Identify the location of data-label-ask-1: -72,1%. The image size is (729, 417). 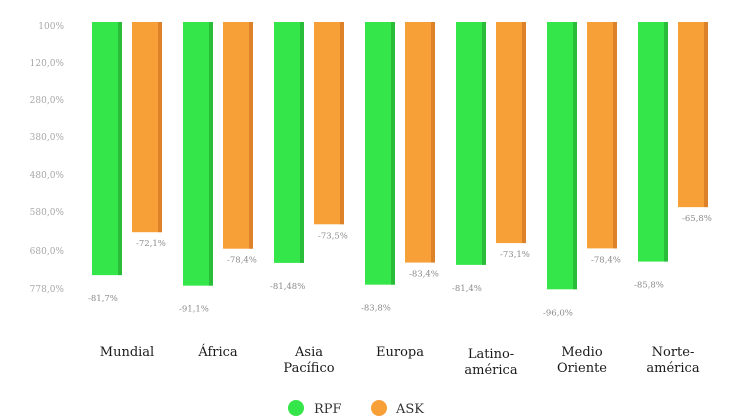
(151, 244).